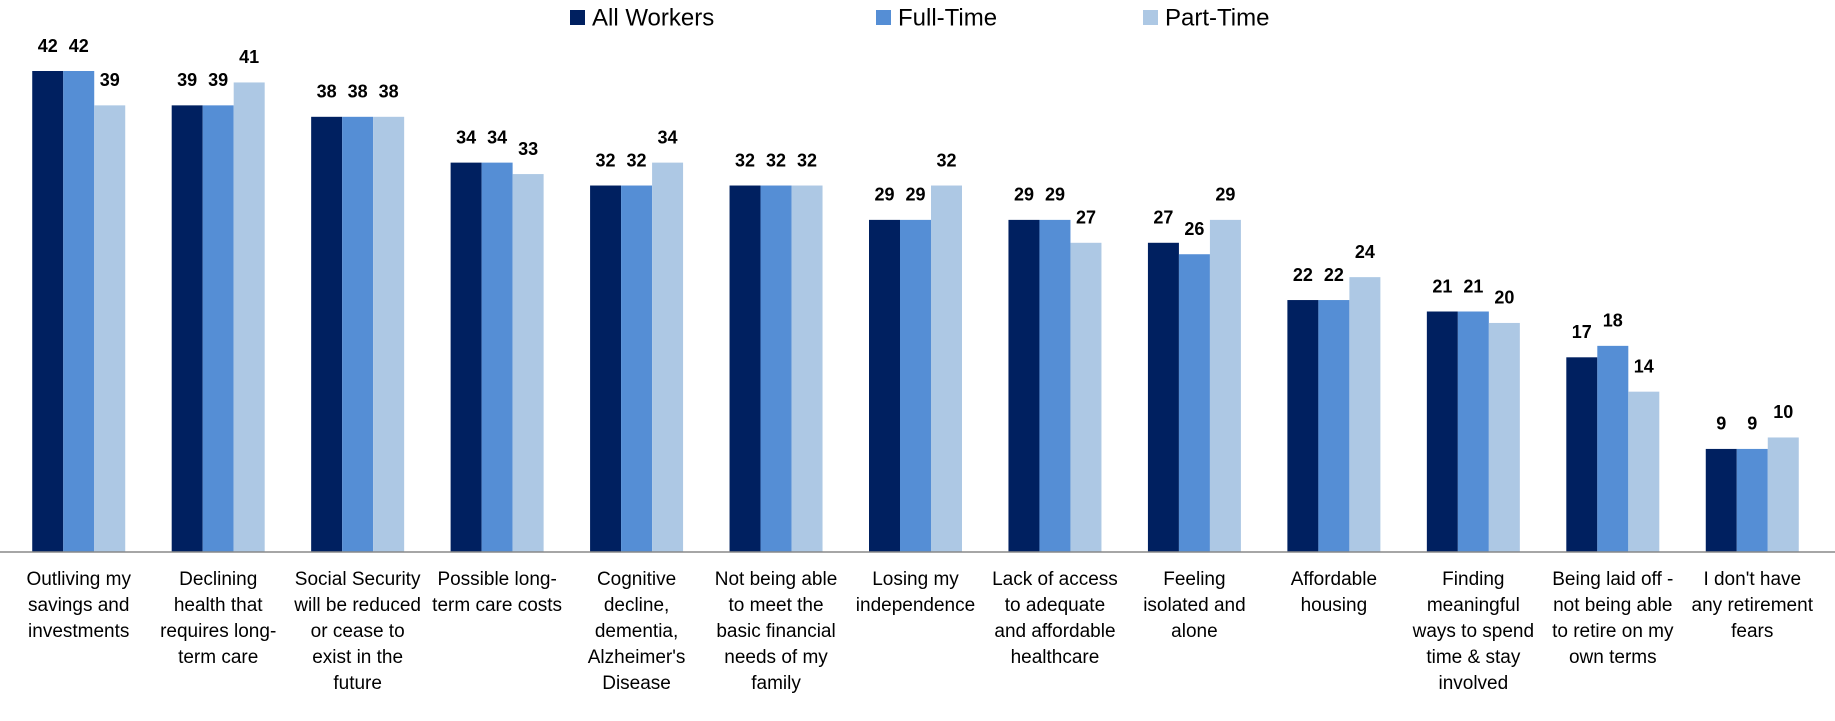 The image size is (1835, 721). Describe the element at coordinates (1613, 321) in the screenshot. I see `data-label: 18` at that location.